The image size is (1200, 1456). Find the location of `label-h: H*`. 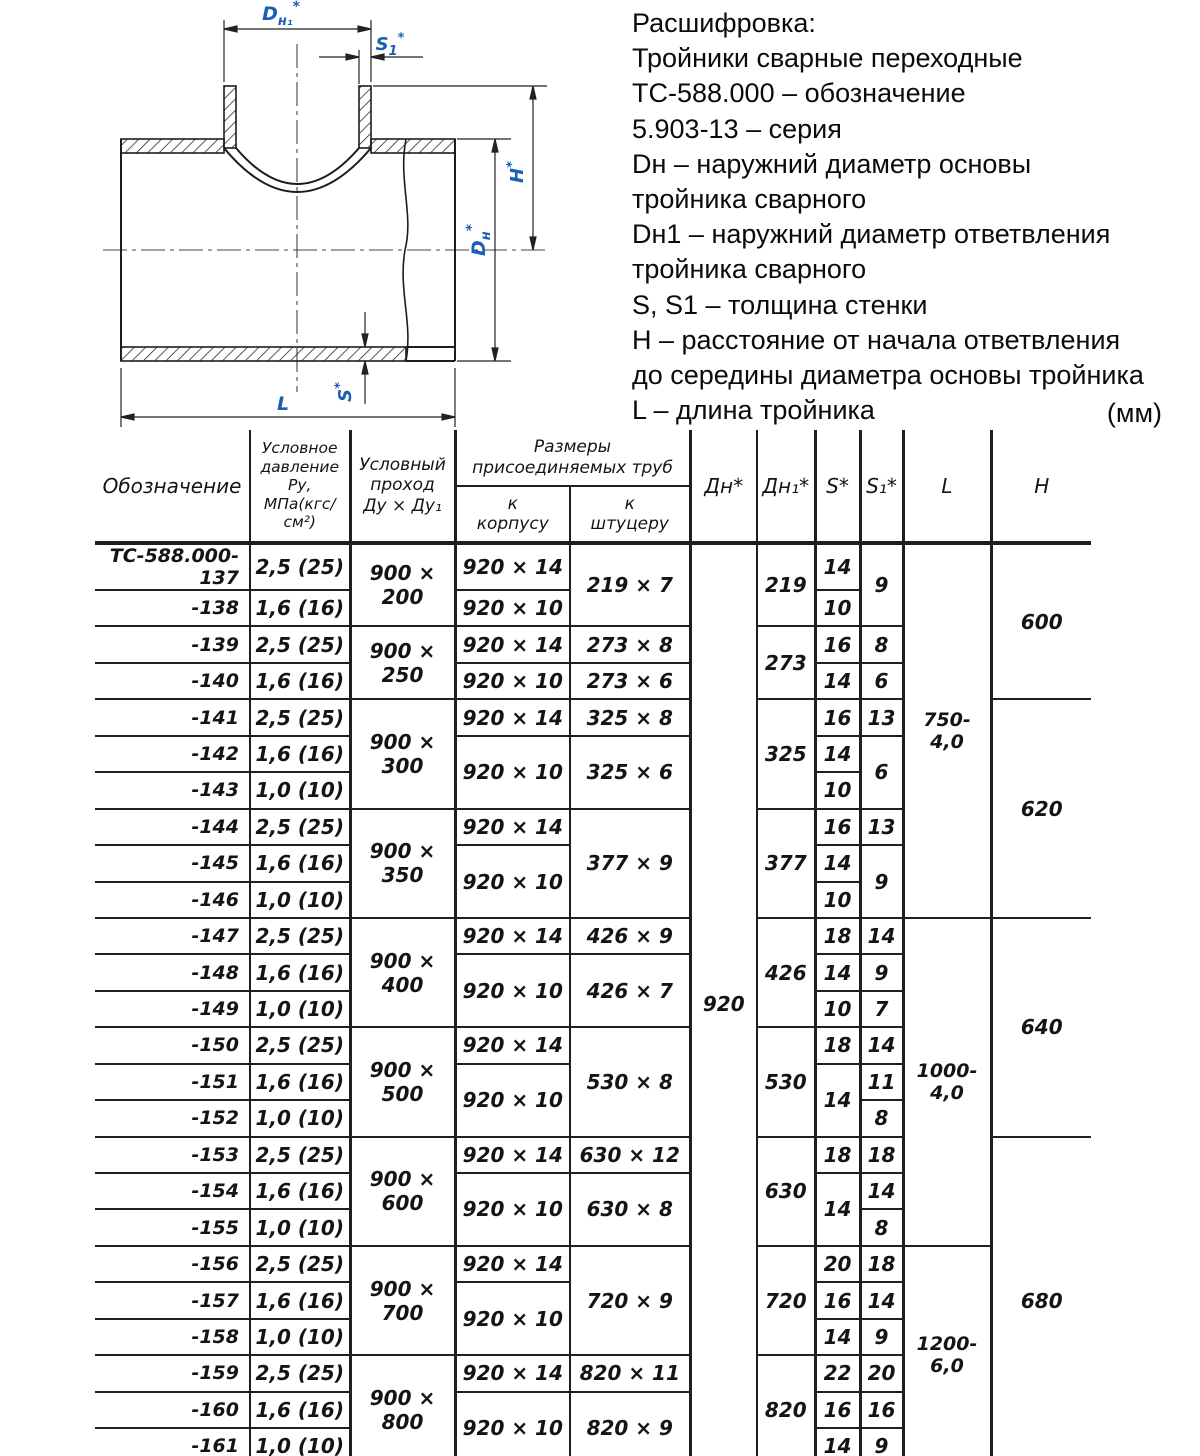

label-h: H* is located at coordinates (516, 172).